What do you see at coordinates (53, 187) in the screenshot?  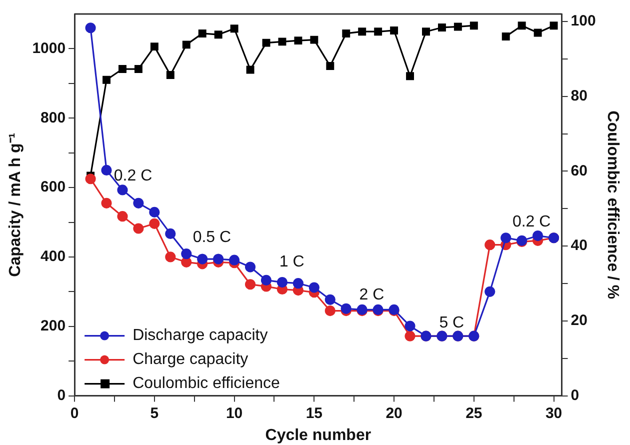 I see `y-tick-label: 600` at bounding box center [53, 187].